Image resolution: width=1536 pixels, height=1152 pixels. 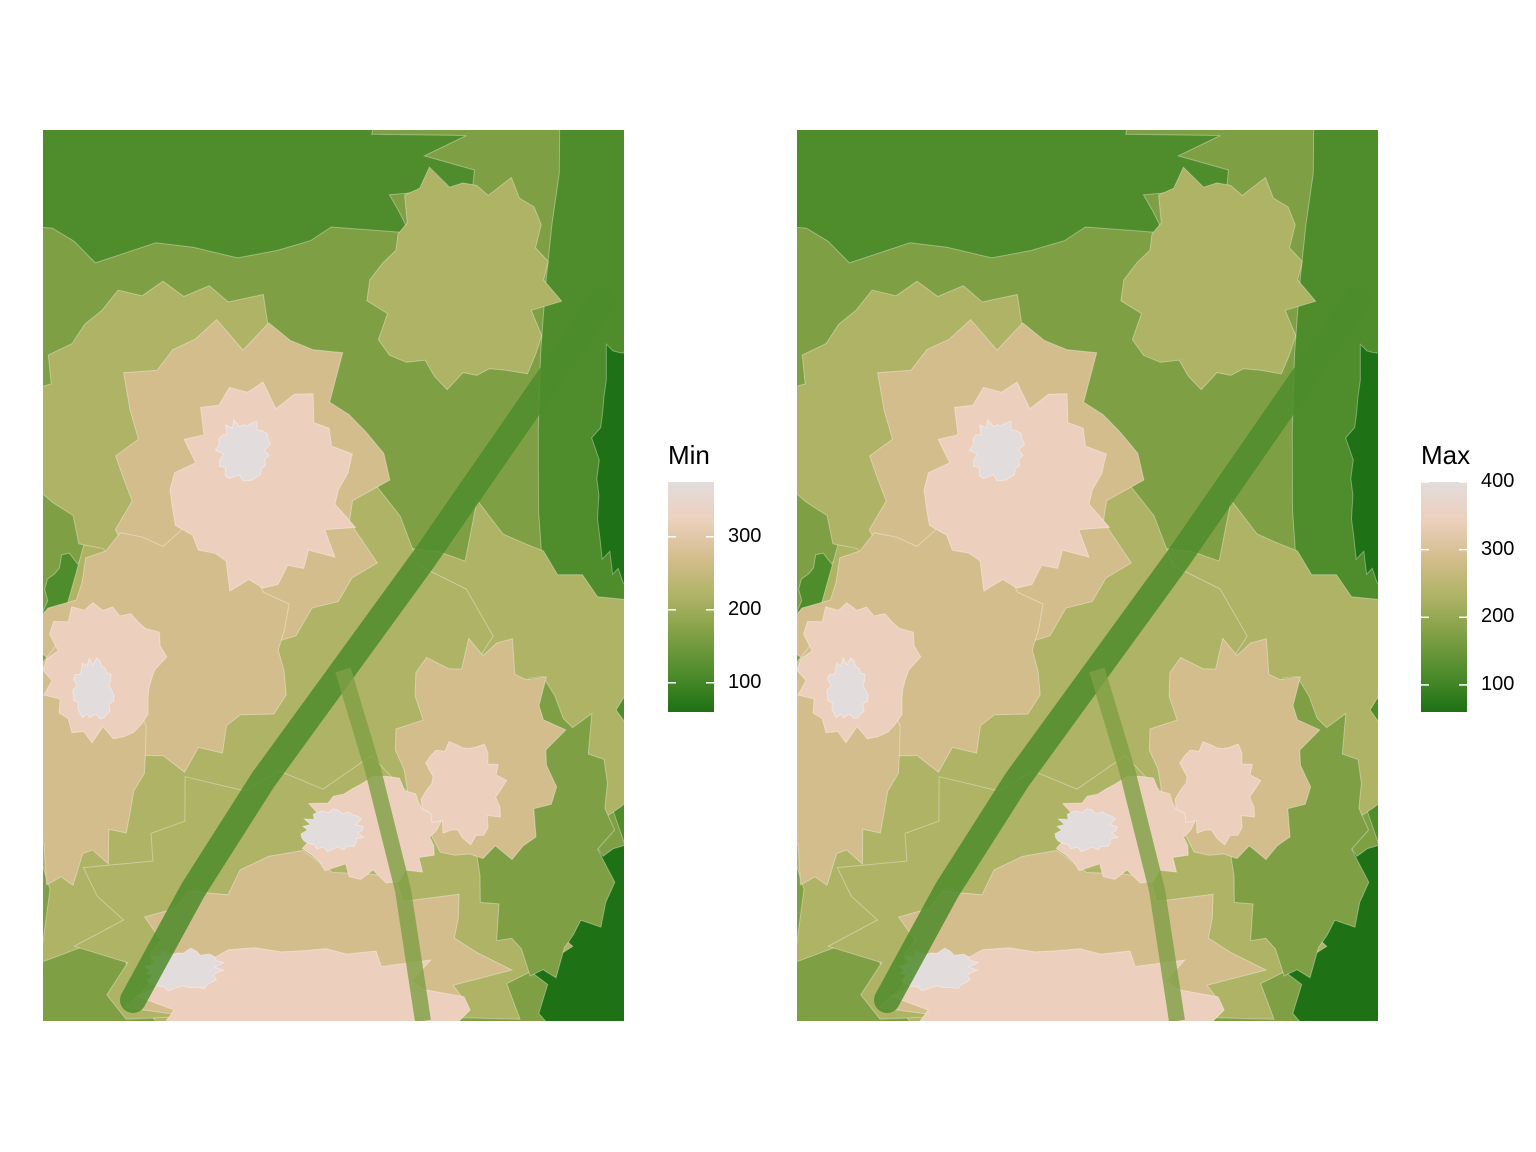 I want to click on max-legend-colorbar, so click(x=1444, y=597).